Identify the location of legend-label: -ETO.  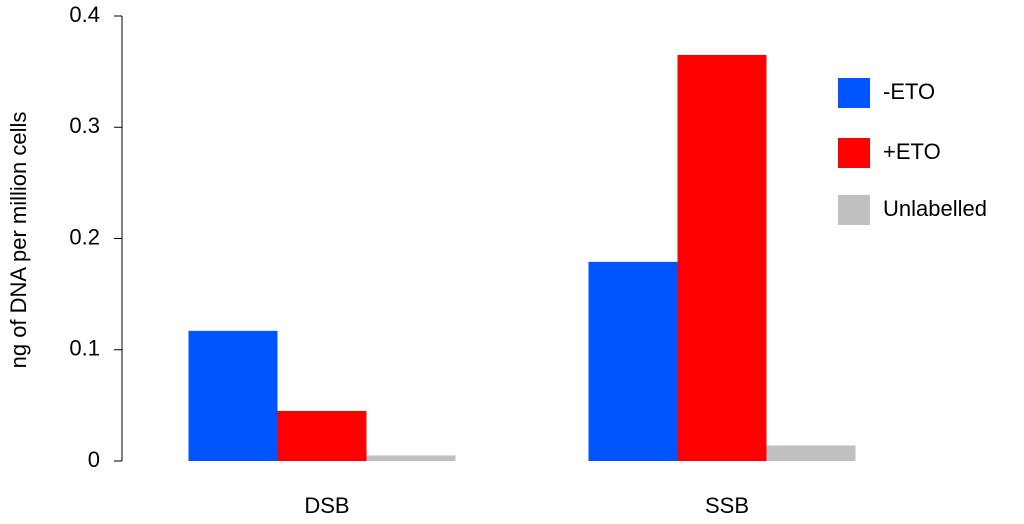
(909, 91).